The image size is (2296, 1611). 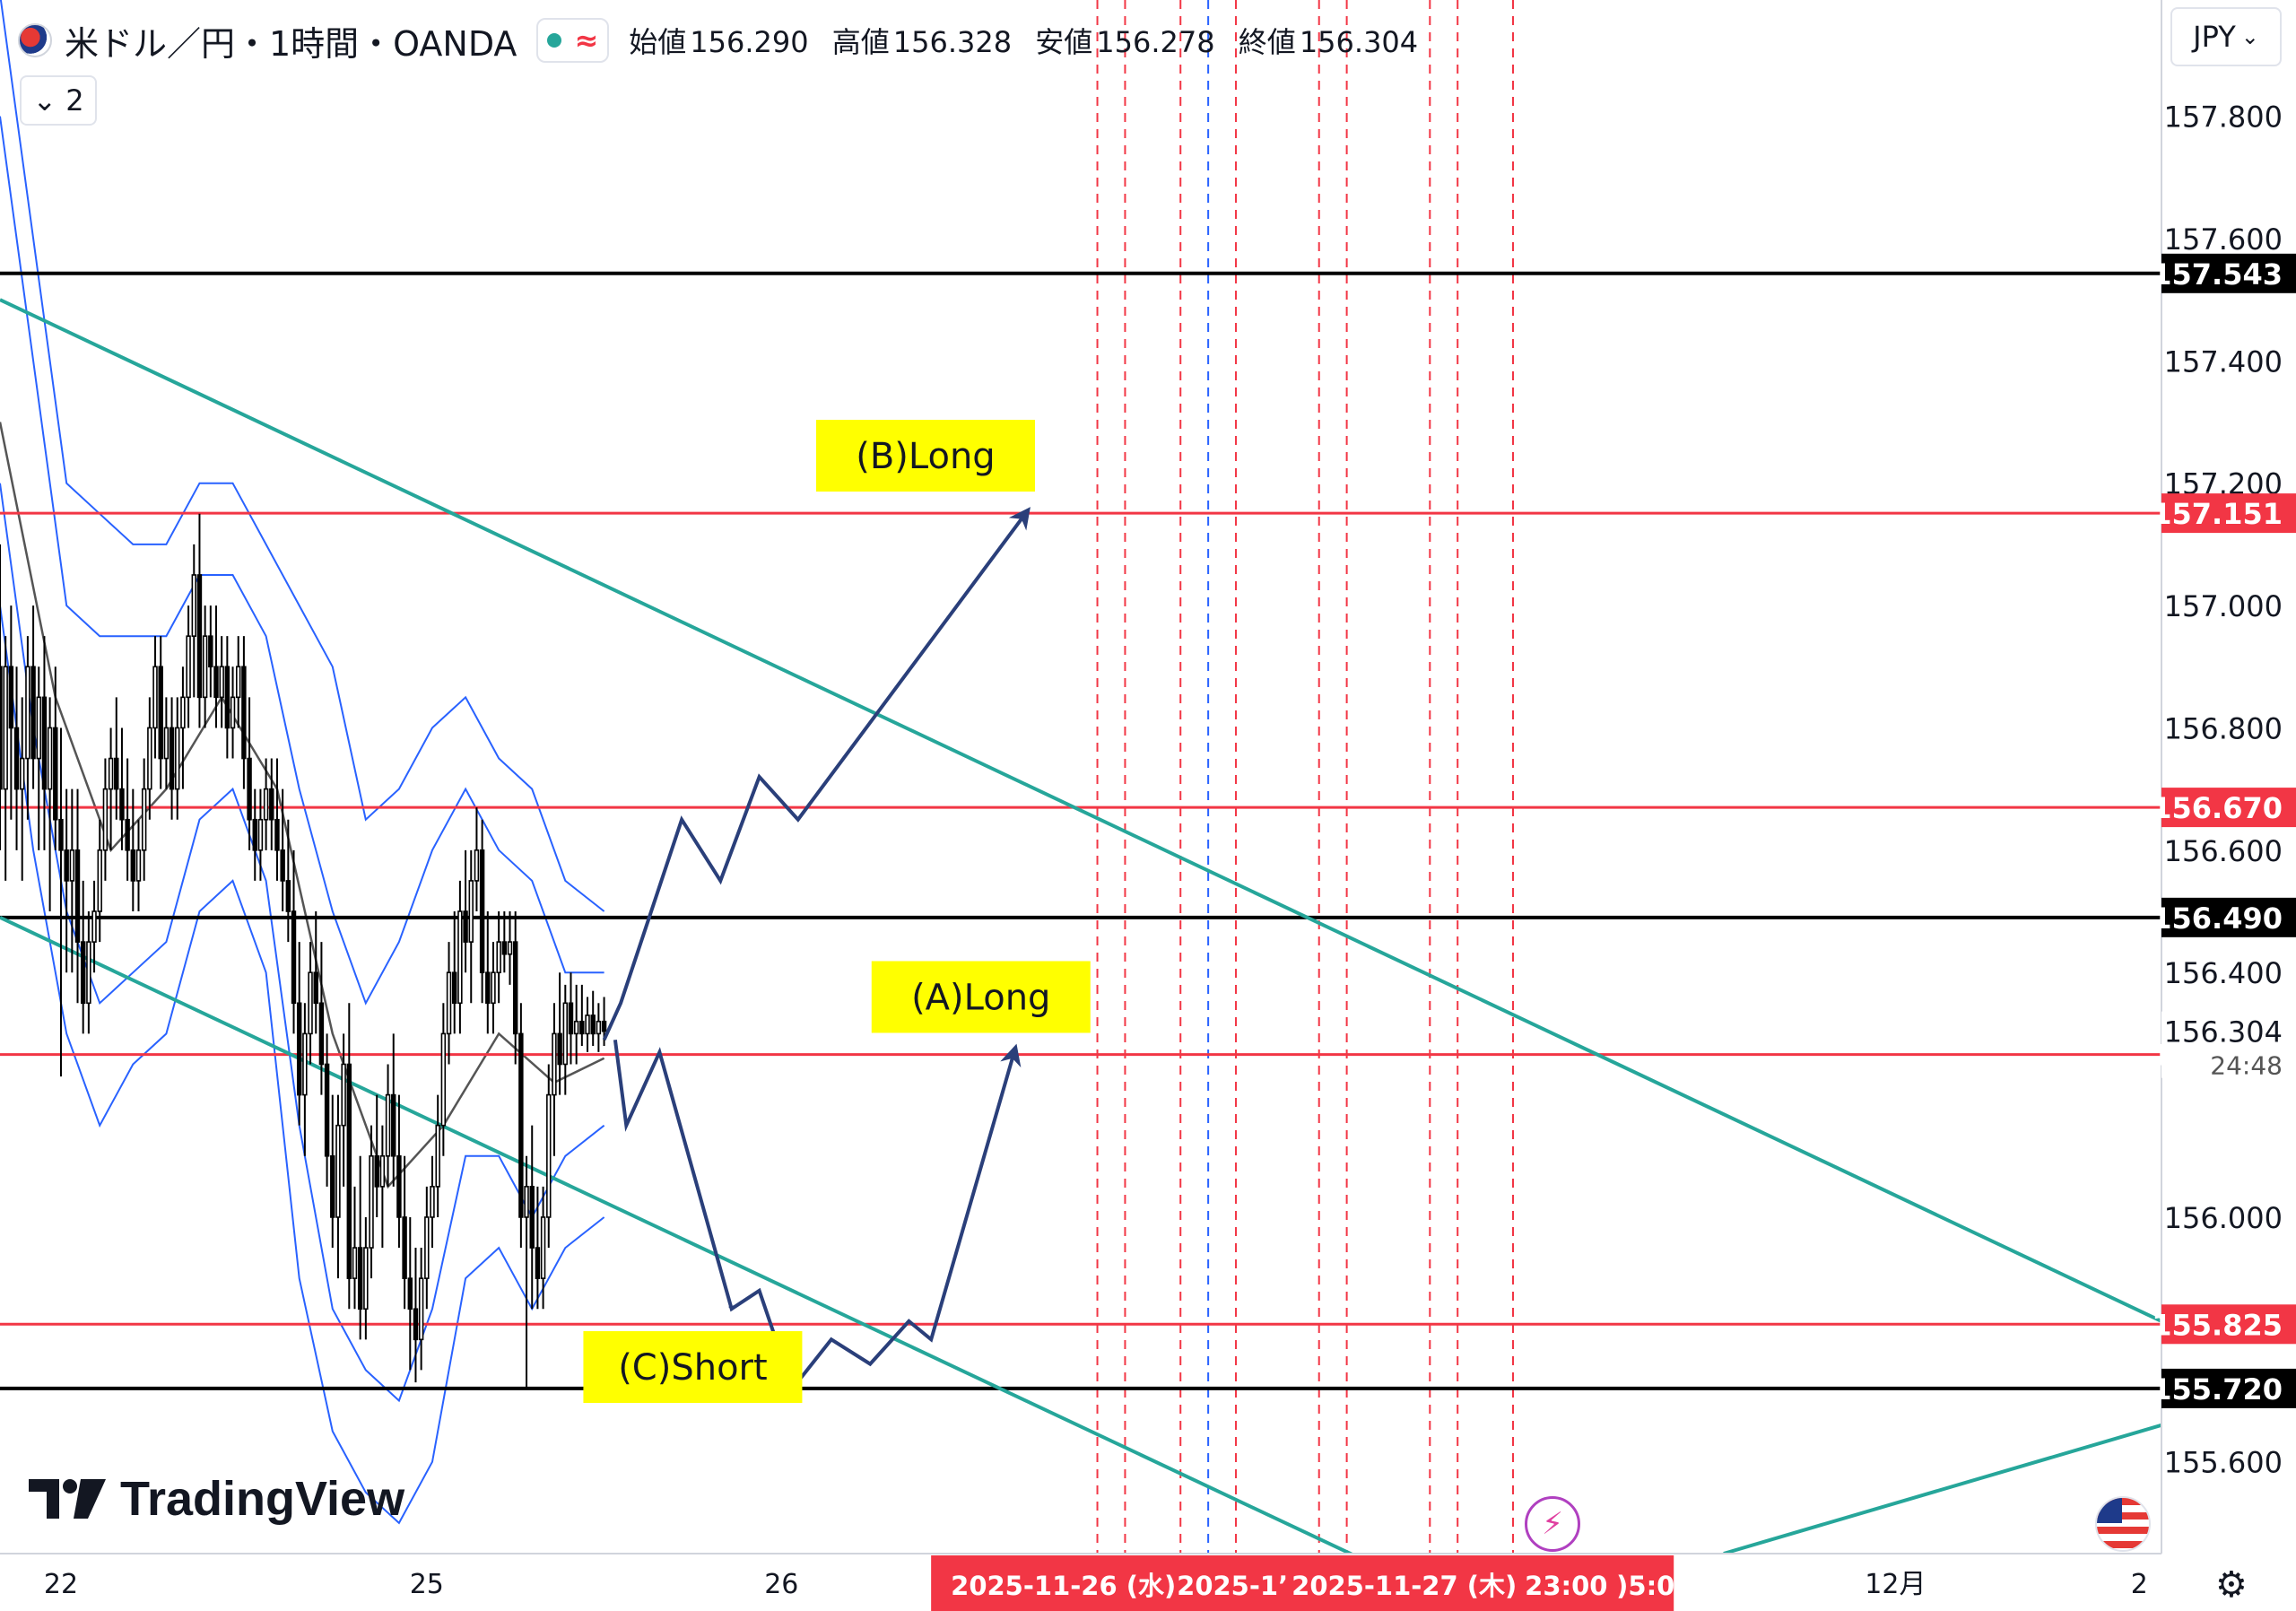 I want to click on price-tick-label: 157.600, so click(x=2223, y=239).